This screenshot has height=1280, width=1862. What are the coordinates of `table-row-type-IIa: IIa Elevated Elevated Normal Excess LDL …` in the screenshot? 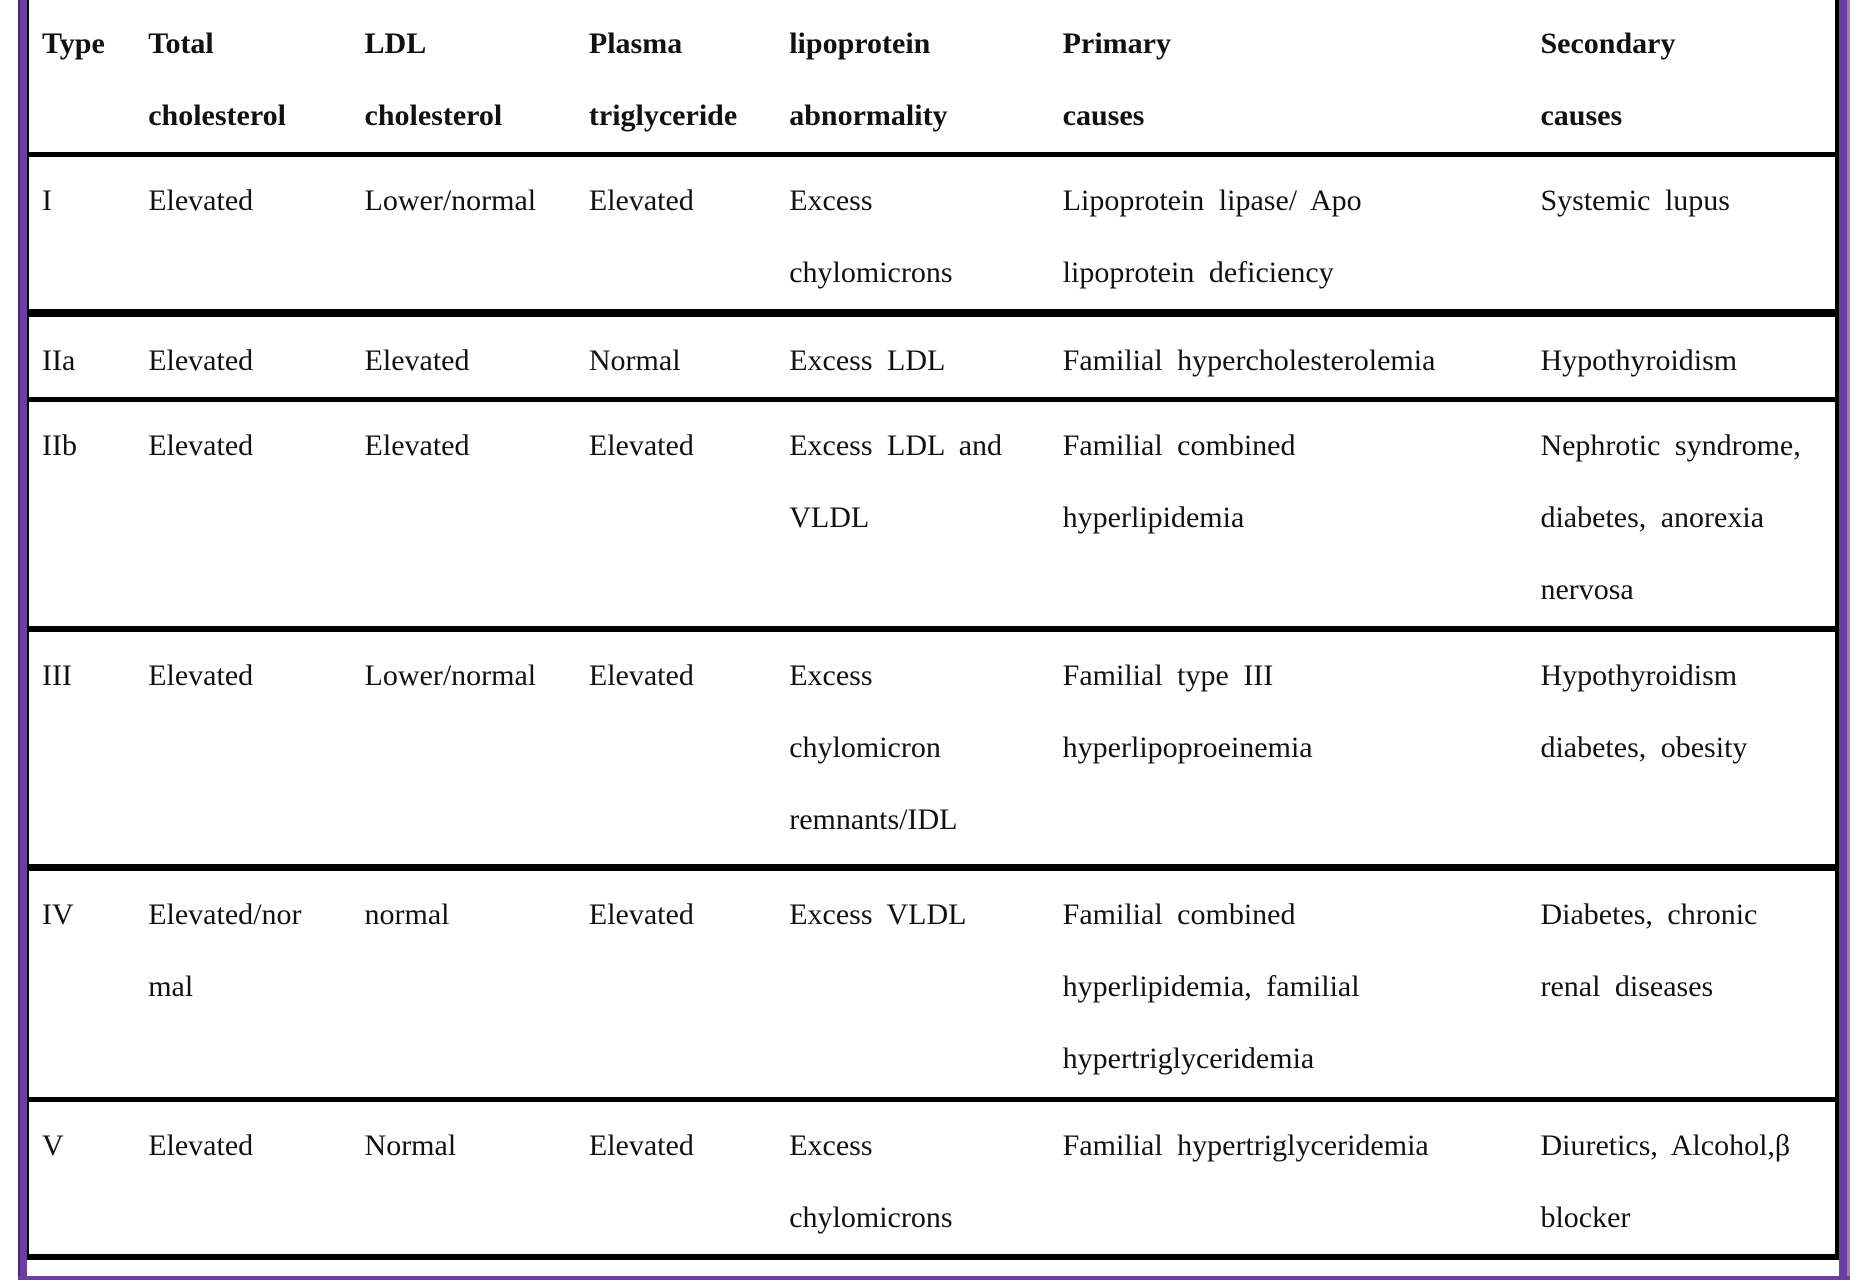 It's located at (932, 357).